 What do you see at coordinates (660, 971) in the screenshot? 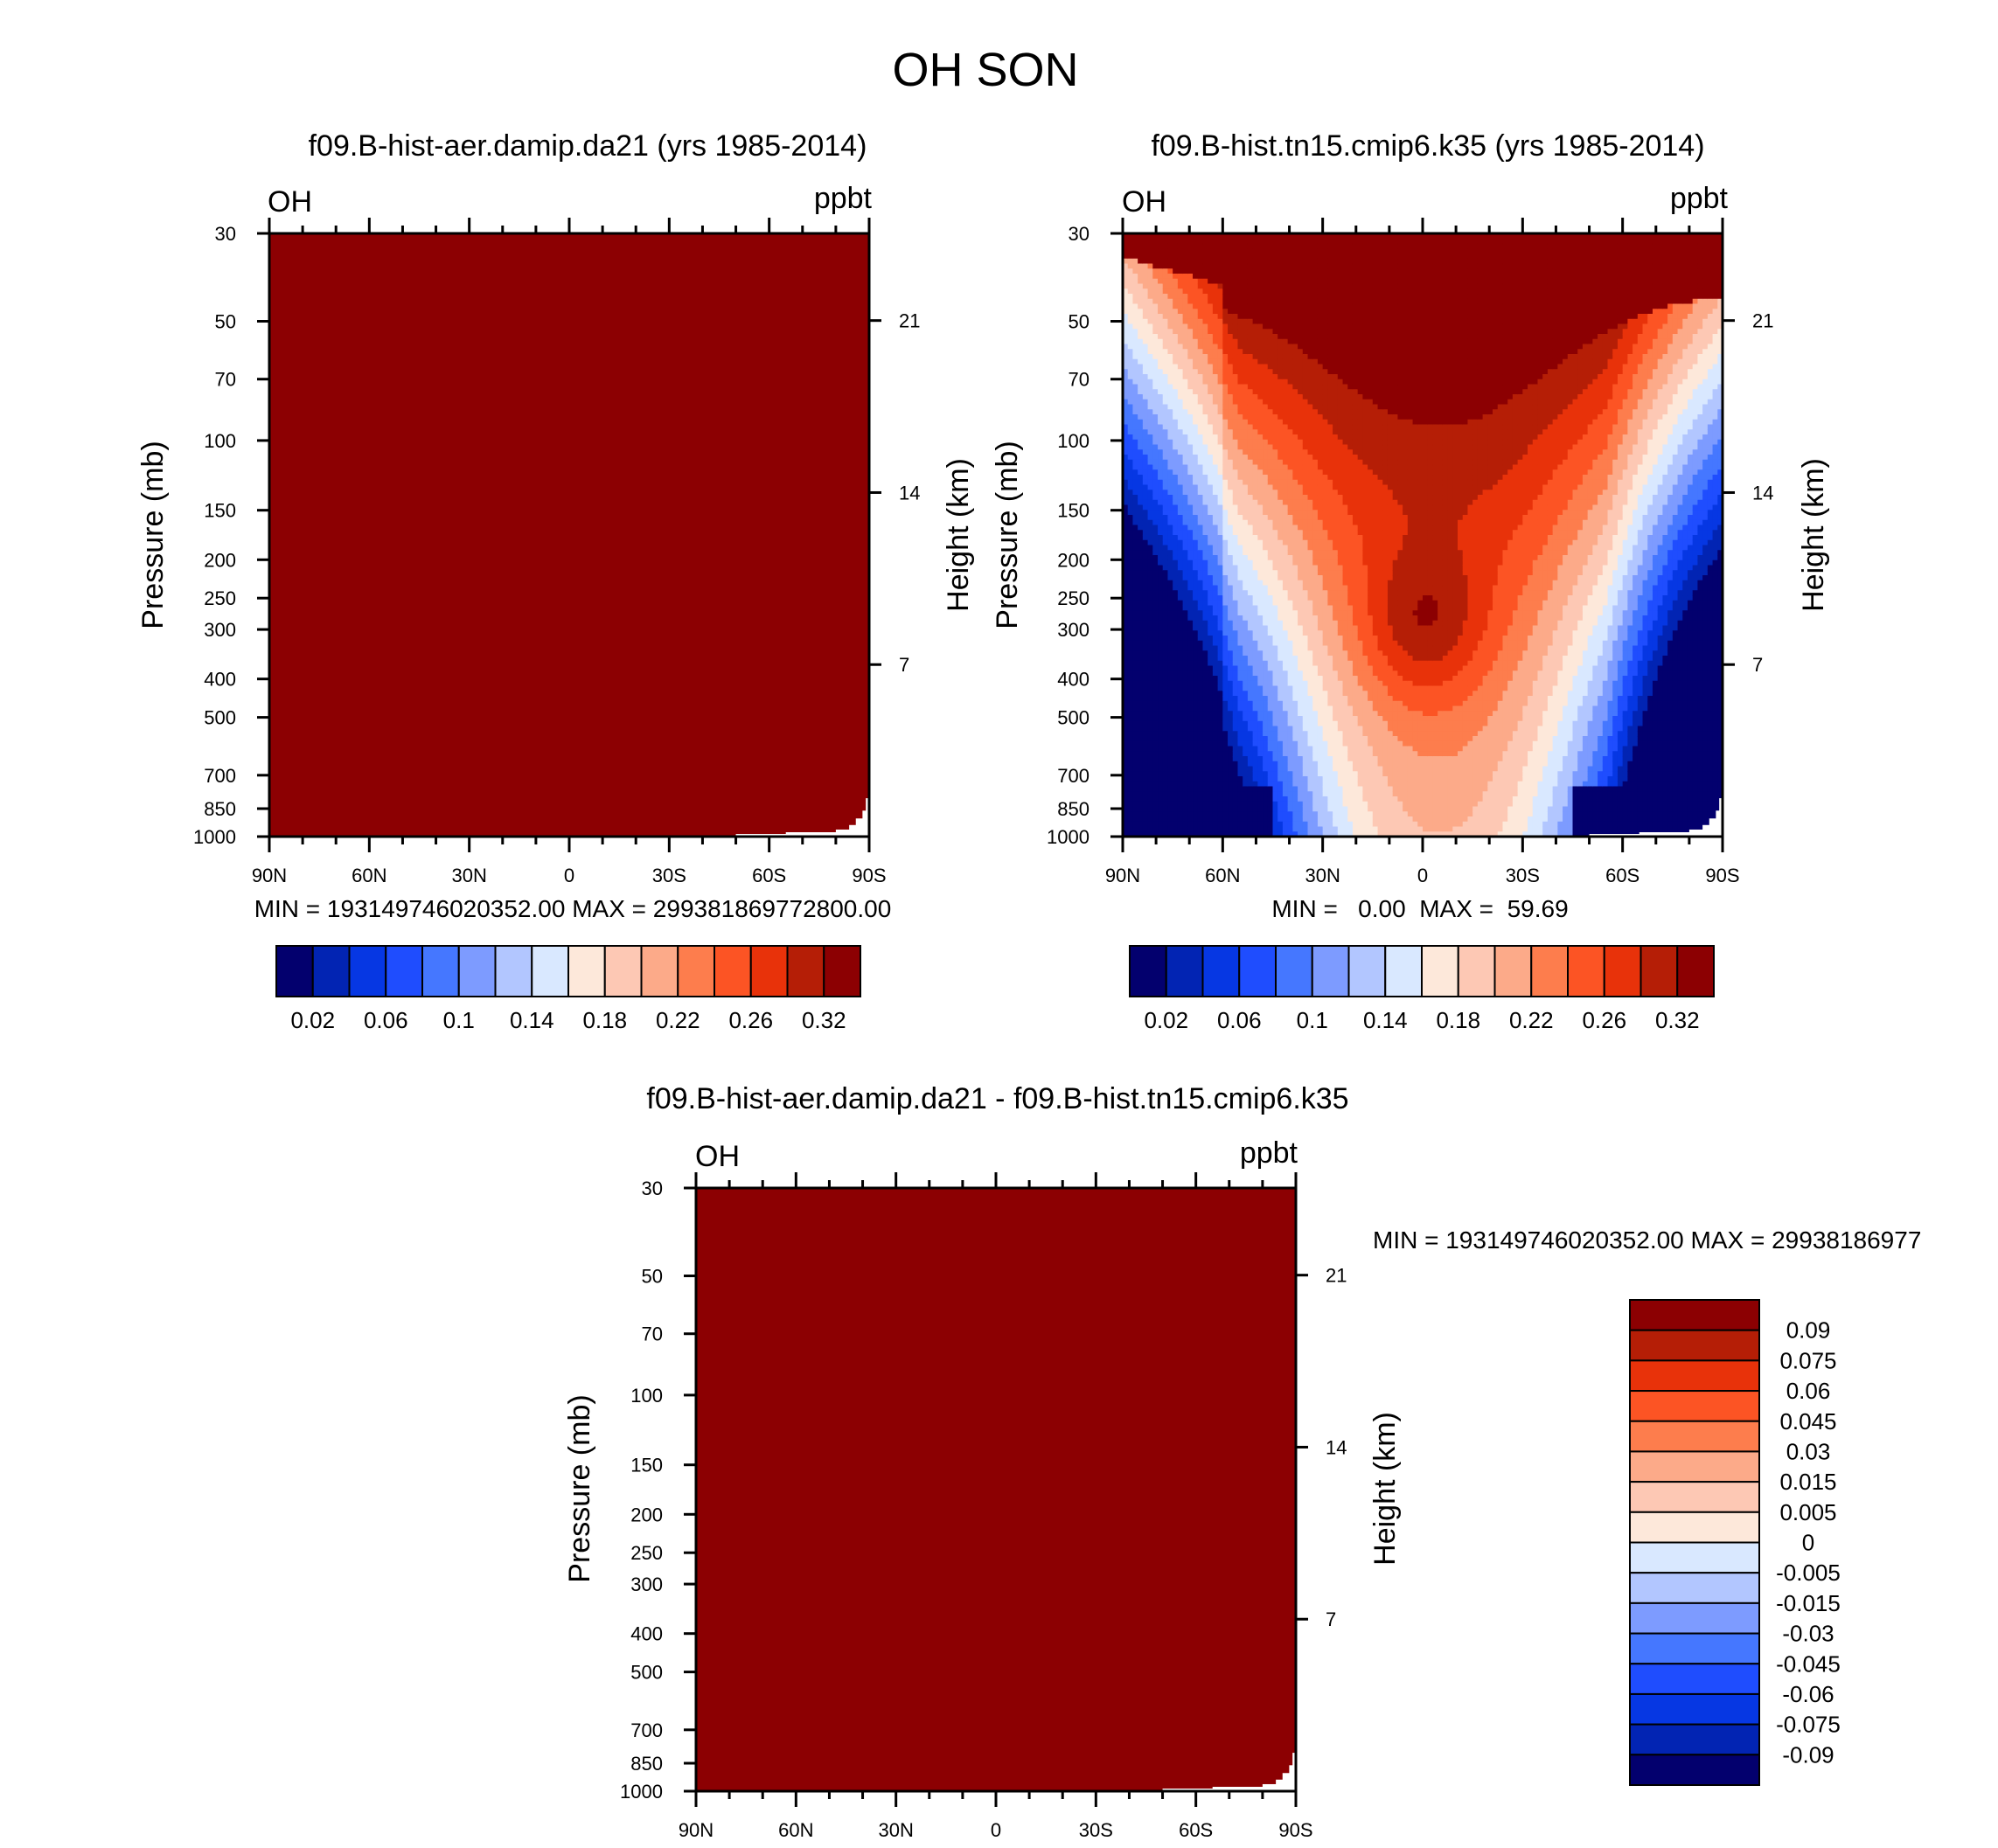
I see `colorbar-swatch` at bounding box center [660, 971].